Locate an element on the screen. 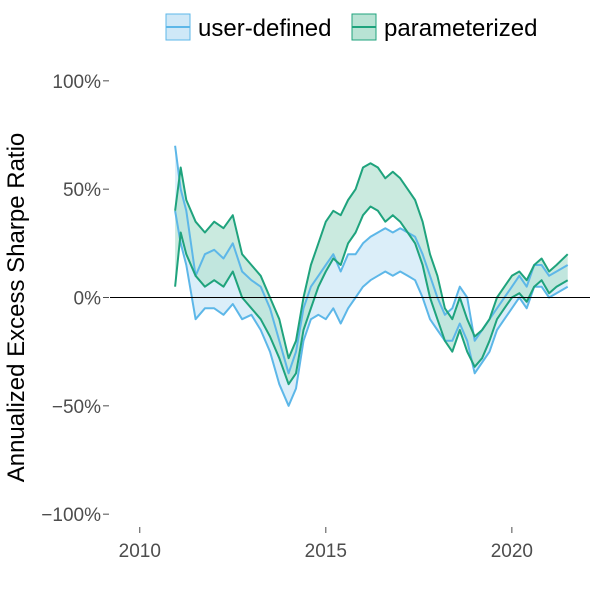 This screenshot has height=598, width=598. x-axis: 2010 2015 2020 is located at coordinates (326, 544).